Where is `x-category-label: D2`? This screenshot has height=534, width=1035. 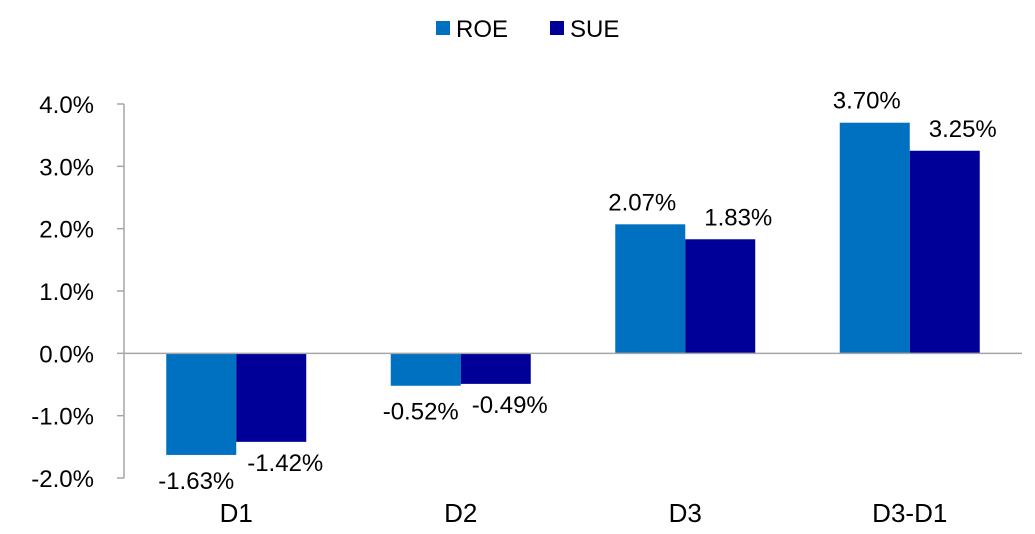
x-category-label: D2 is located at coordinates (460, 513).